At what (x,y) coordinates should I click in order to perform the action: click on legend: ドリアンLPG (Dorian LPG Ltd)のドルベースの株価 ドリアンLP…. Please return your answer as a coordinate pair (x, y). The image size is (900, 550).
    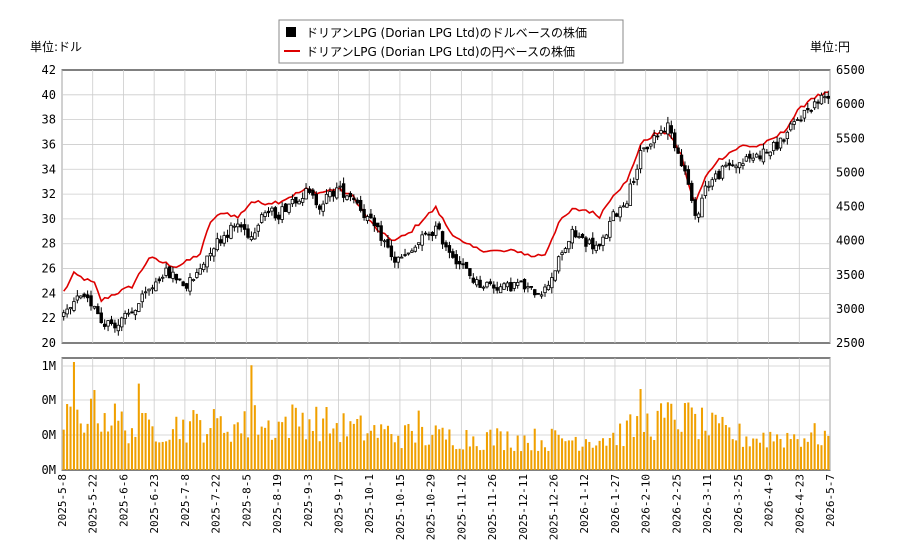
    Looking at the image, I should click on (451, 41).